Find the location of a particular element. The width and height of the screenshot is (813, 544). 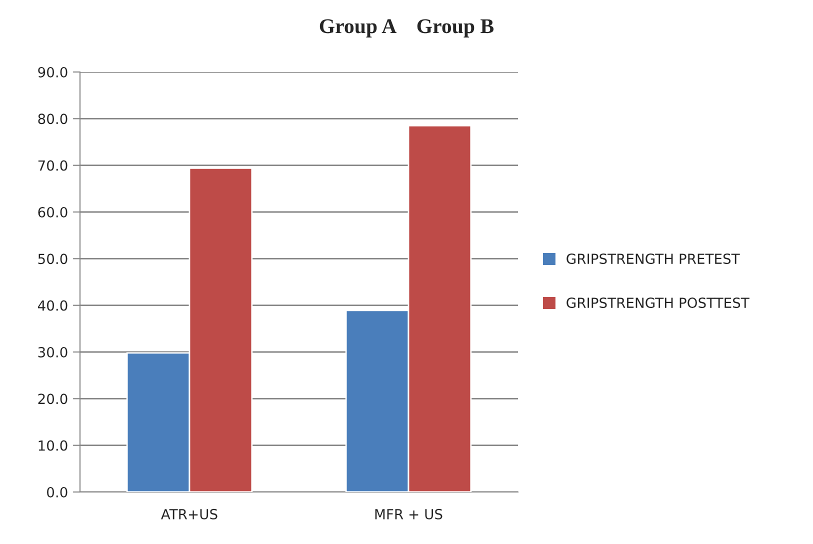

y-tick-label: 70.0 is located at coordinates (53, 165).